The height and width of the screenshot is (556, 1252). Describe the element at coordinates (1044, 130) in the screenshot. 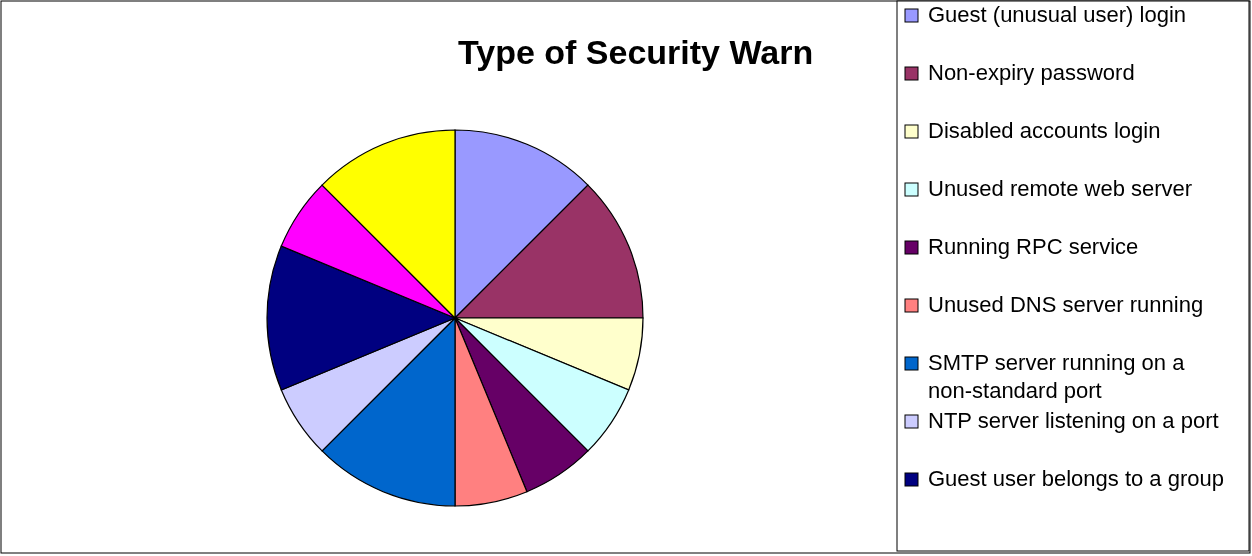

I see `legend-label: Disabled accounts login` at that location.